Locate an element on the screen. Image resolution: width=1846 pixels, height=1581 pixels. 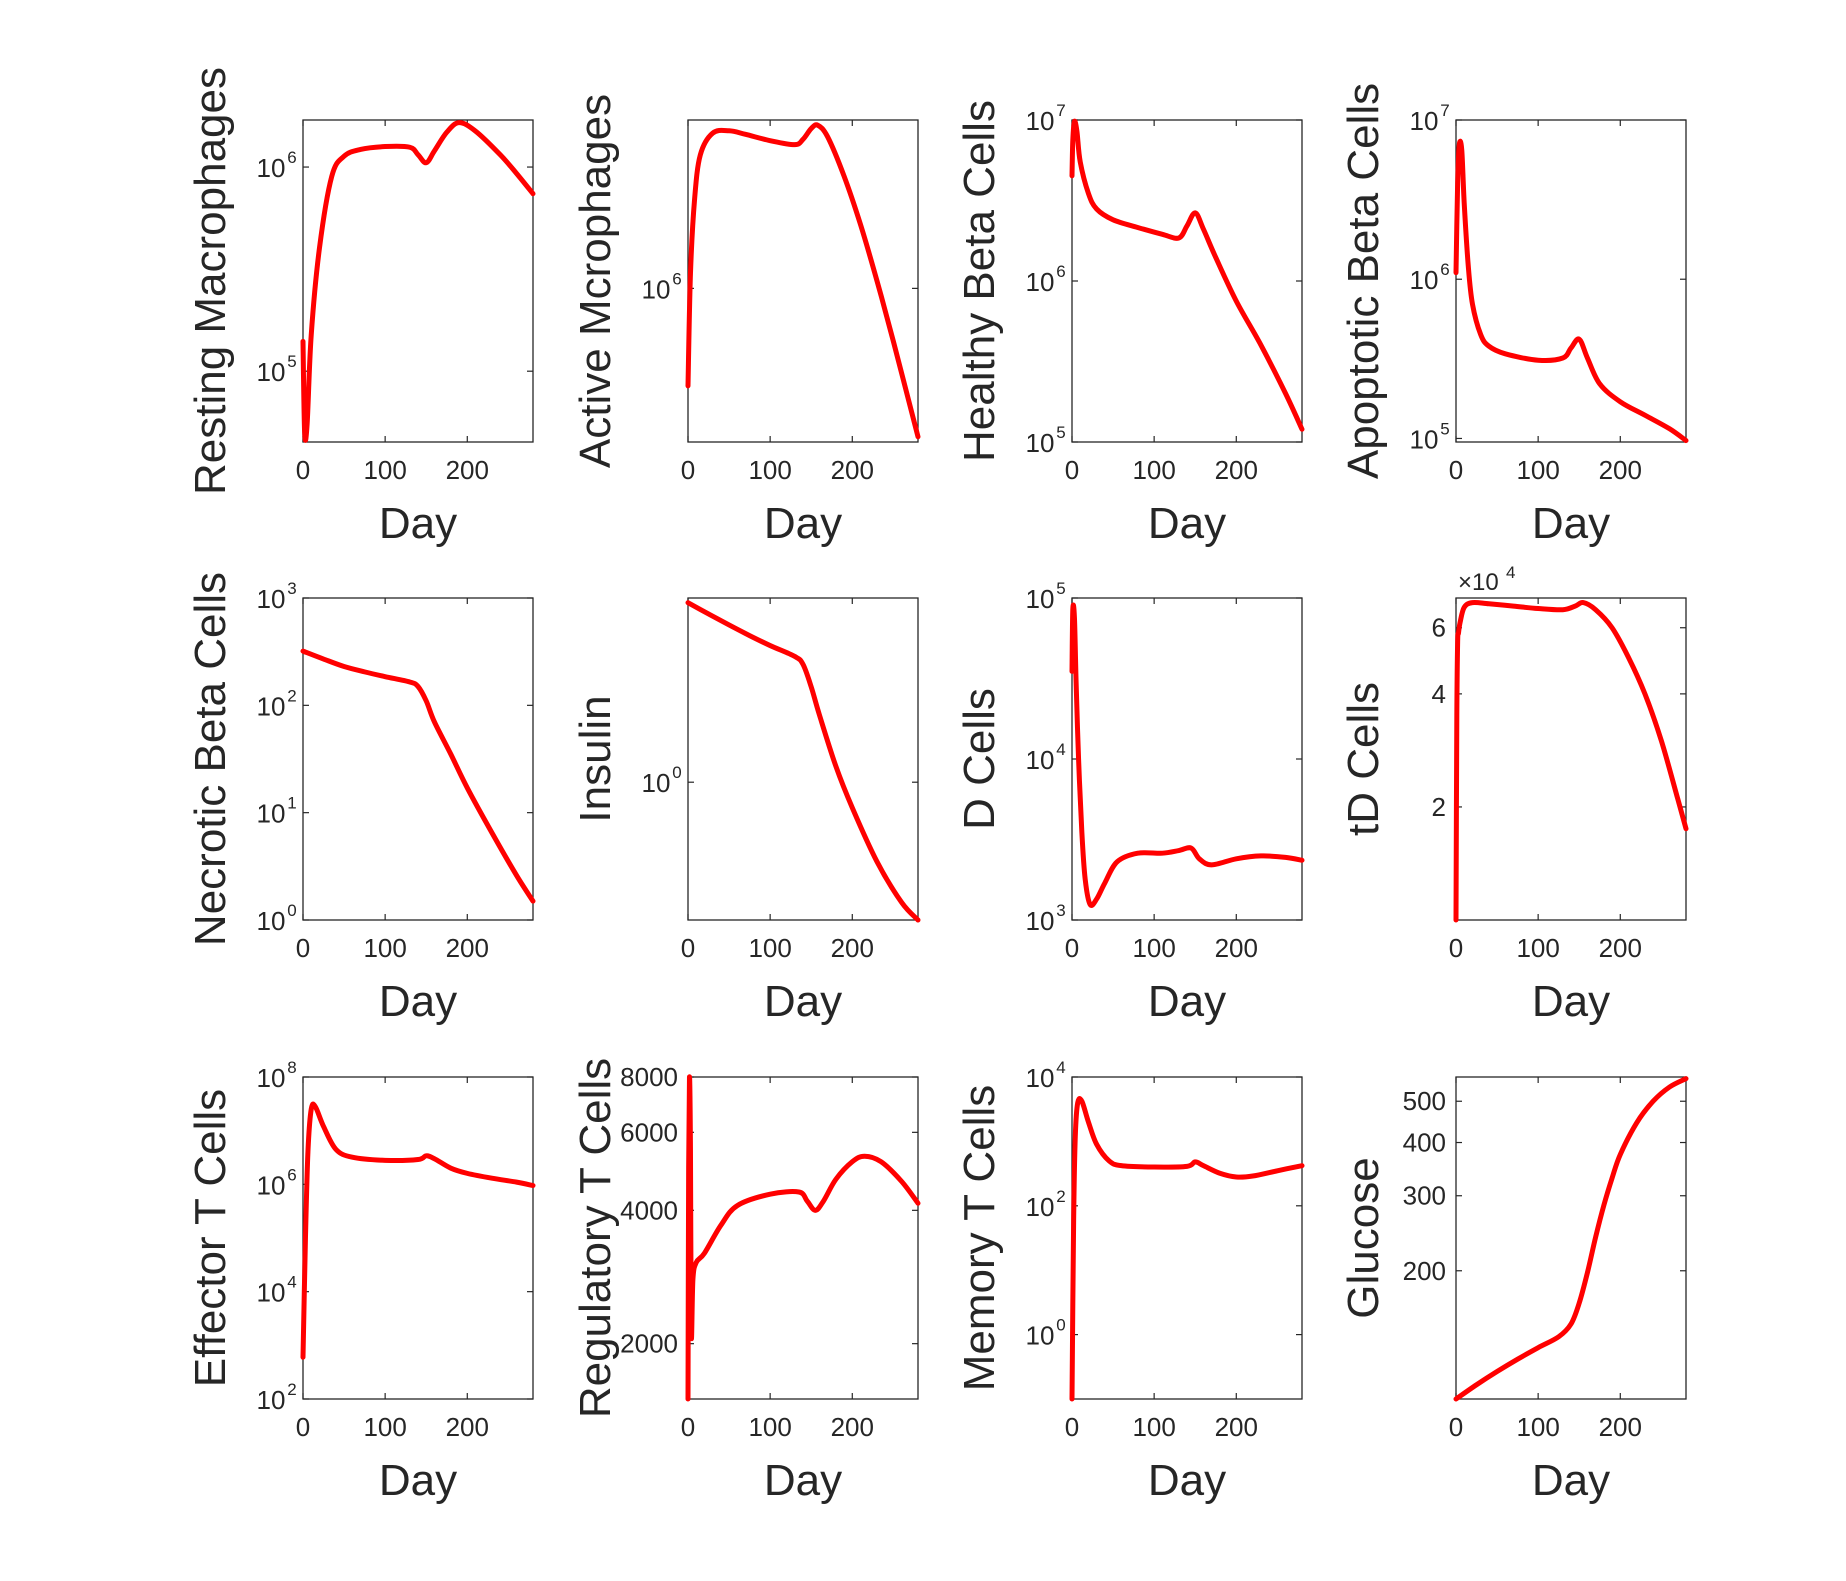
chart-panel: 0 100 200 200 300 400 500 Day Glucose is located at coordinates (1514, 1290).